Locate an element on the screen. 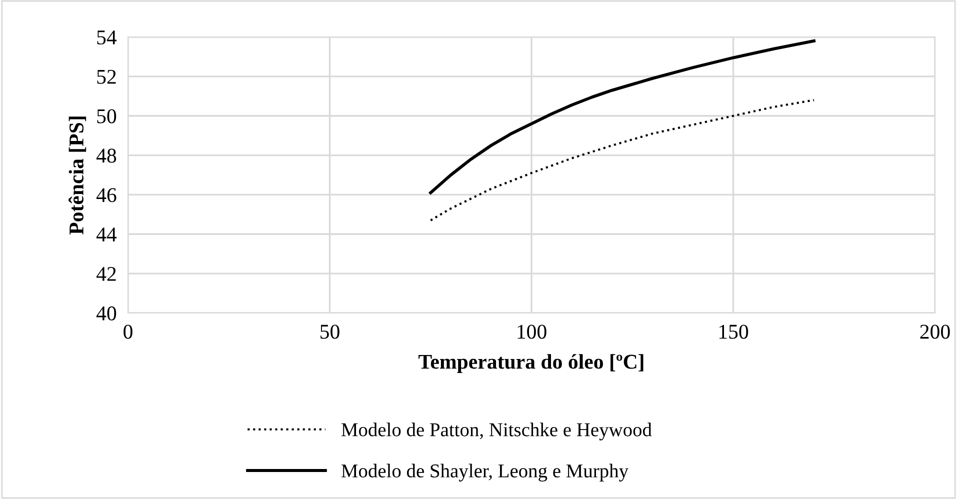 The height and width of the screenshot is (499, 957). y-tick-label: 52 is located at coordinates (106, 77).